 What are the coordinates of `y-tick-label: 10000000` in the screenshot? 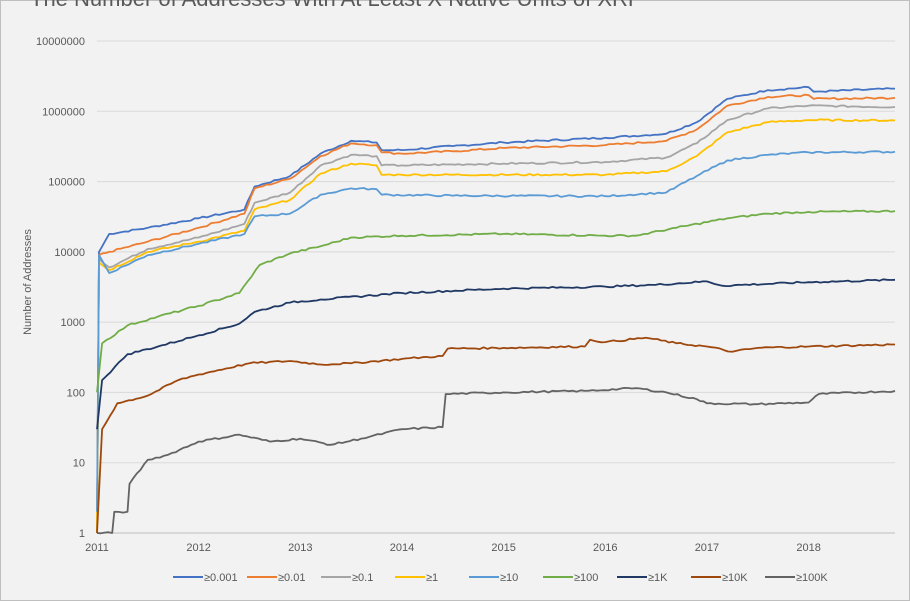 It's located at (60, 42).